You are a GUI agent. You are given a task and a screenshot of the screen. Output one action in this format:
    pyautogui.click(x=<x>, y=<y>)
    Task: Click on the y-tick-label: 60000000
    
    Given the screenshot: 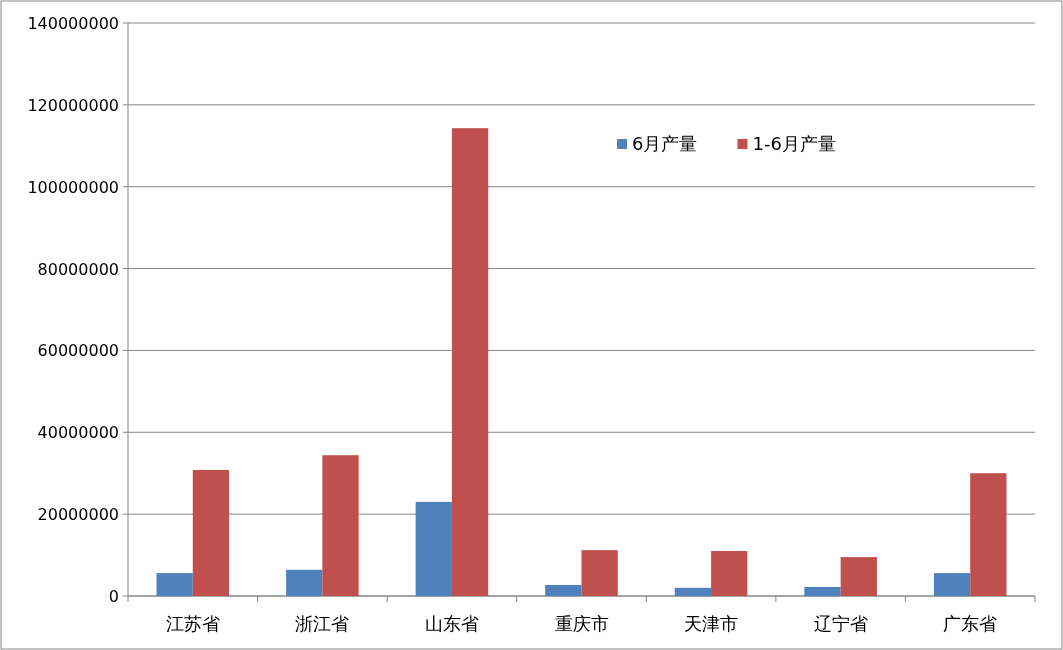 What is the action you would take?
    pyautogui.click(x=78, y=351)
    